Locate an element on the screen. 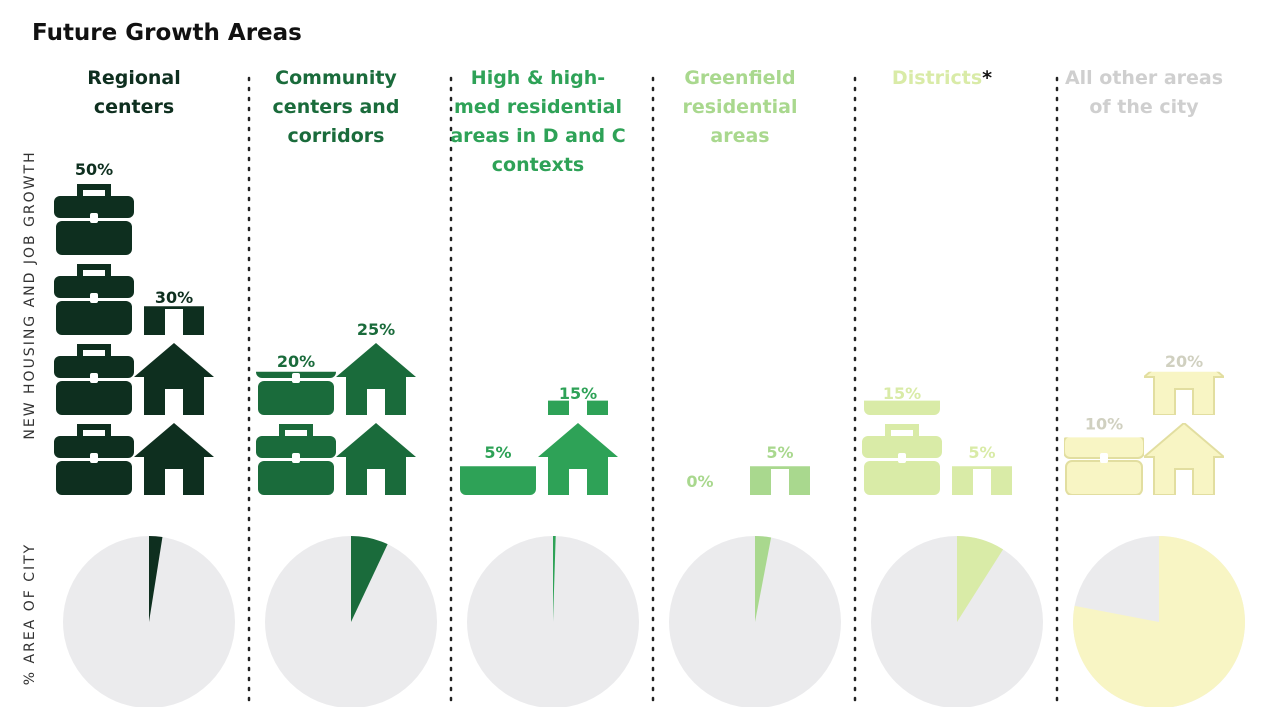 The height and width of the screenshot is (707, 1268). category-label: Community centers and corridors is located at coordinates (336, 107).